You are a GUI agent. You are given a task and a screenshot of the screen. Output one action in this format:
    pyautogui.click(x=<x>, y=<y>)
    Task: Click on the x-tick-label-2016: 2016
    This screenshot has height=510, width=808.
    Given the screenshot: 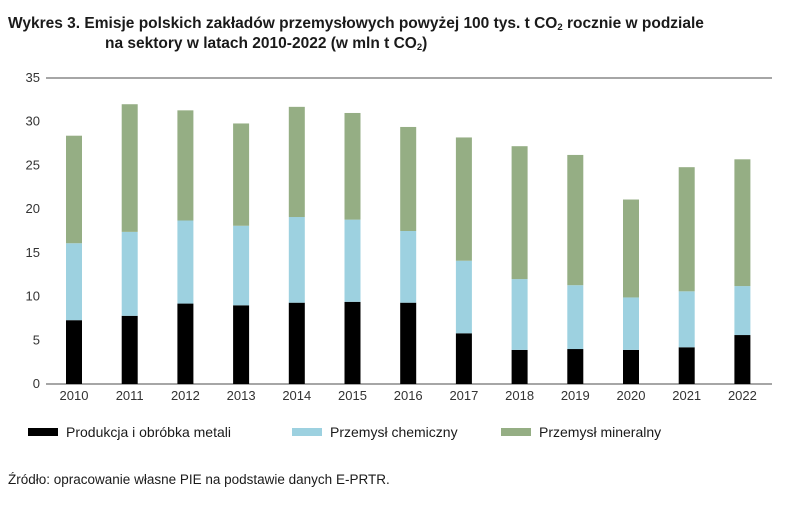 What is the action you would take?
    pyautogui.click(x=408, y=395)
    